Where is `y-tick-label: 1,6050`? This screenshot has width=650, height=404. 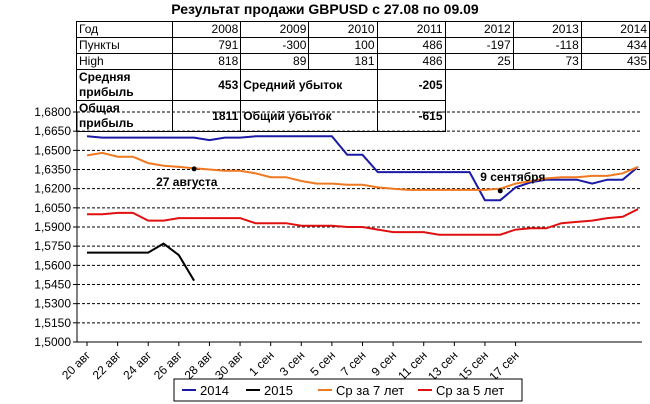
y-tick-label: 1,6050 is located at coordinates (52, 208).